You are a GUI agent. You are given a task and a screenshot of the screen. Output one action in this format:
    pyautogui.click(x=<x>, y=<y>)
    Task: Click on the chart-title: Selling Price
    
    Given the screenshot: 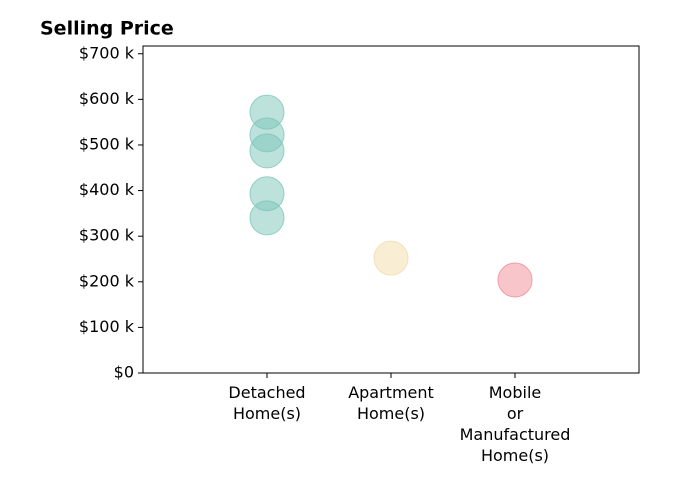 What is the action you would take?
    pyautogui.click(x=107, y=29)
    